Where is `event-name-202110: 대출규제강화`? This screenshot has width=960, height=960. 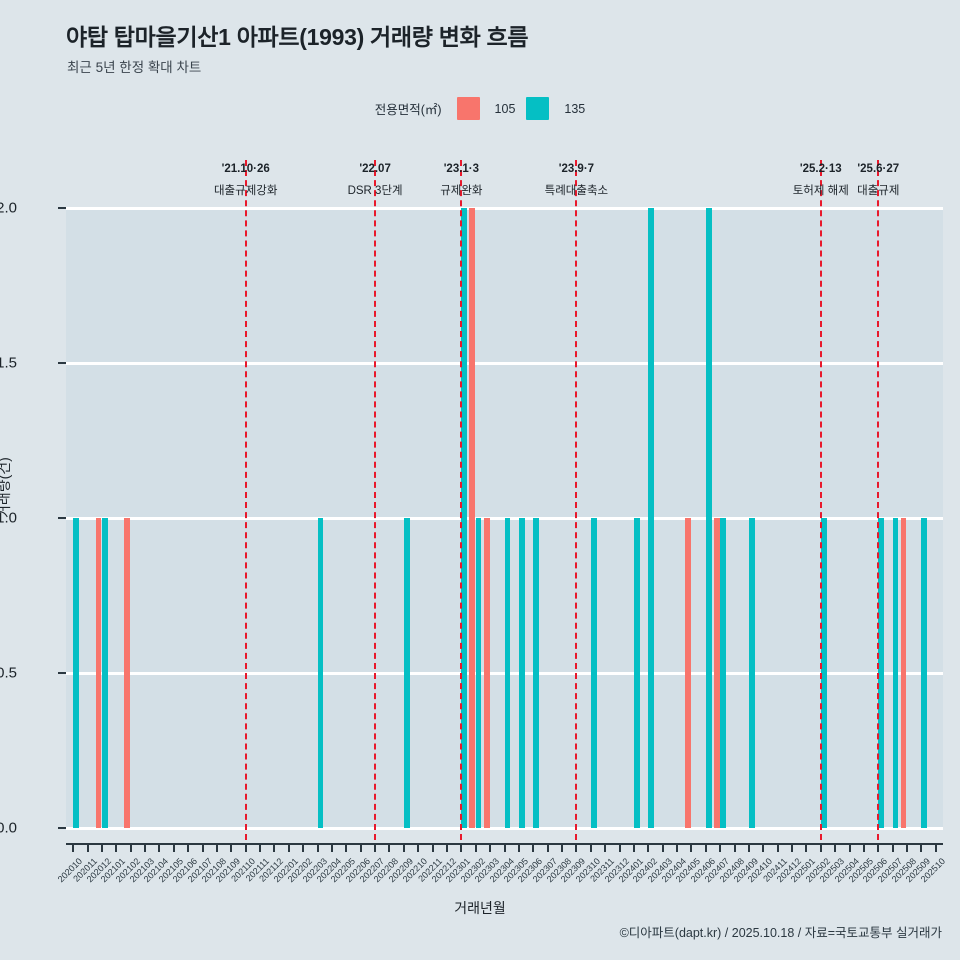
event-name-202110: 대출규제강화 is located at coordinates (245, 191).